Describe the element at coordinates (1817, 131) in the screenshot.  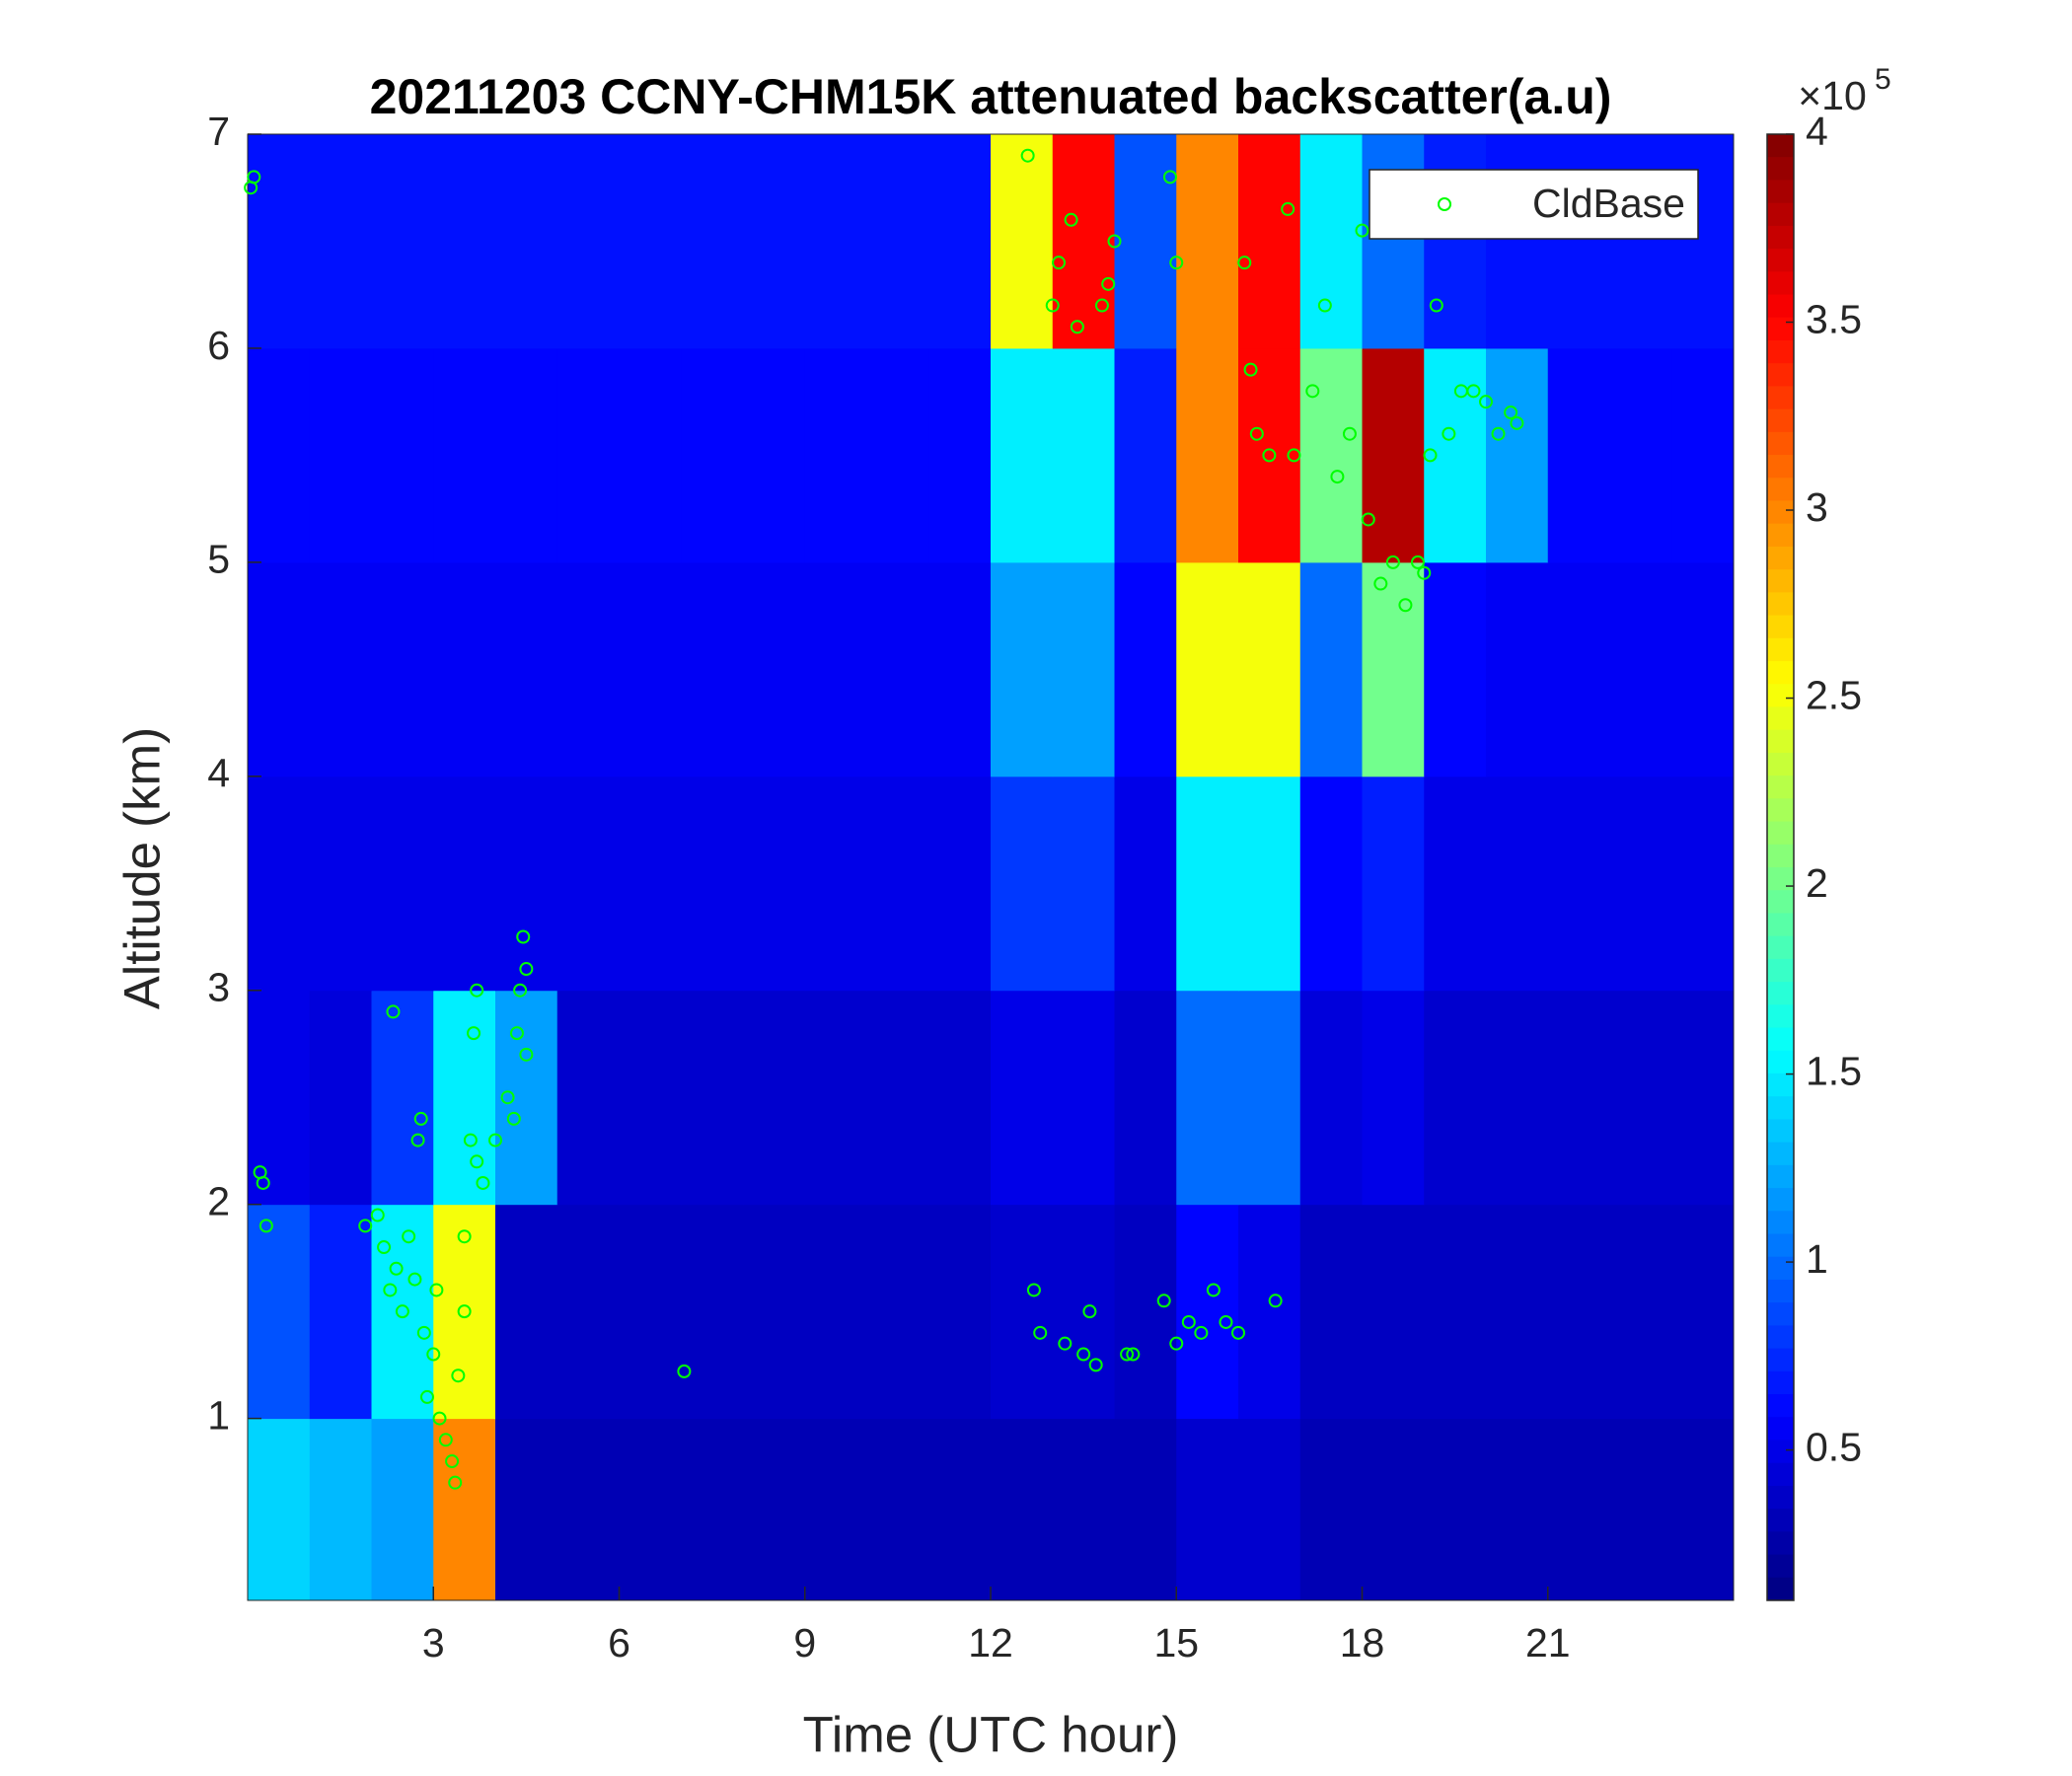
I see `colorbar-tick-label: 4` at that location.